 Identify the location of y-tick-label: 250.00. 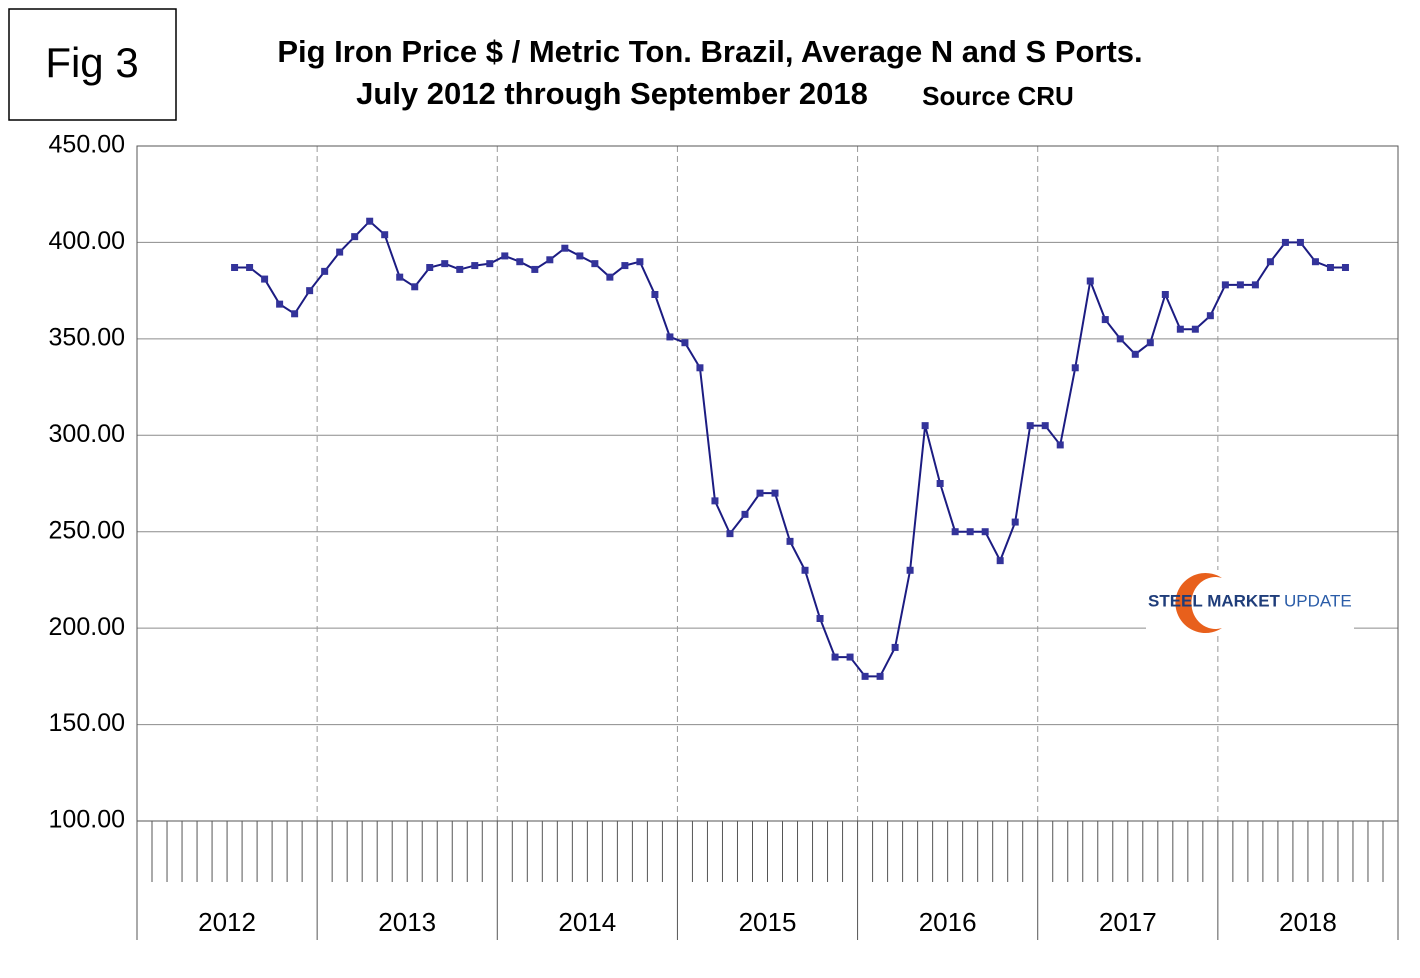
(87, 530).